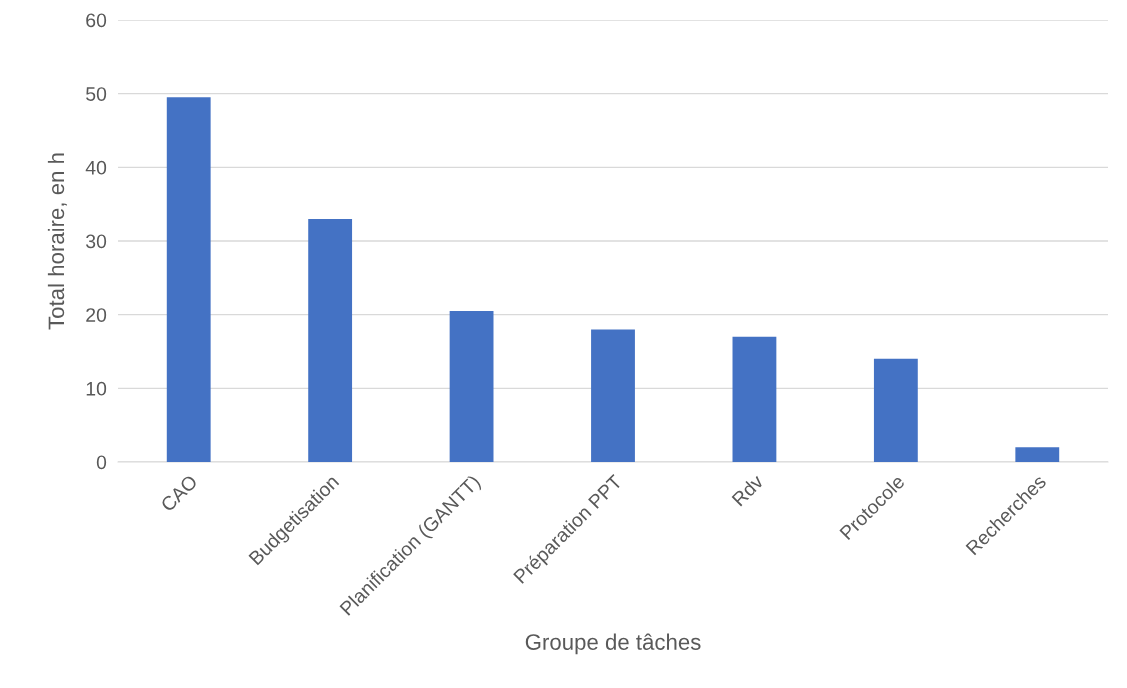 The width and height of the screenshot is (1127, 688). I want to click on x-axis-title: Groupe de tâches, so click(613, 644).